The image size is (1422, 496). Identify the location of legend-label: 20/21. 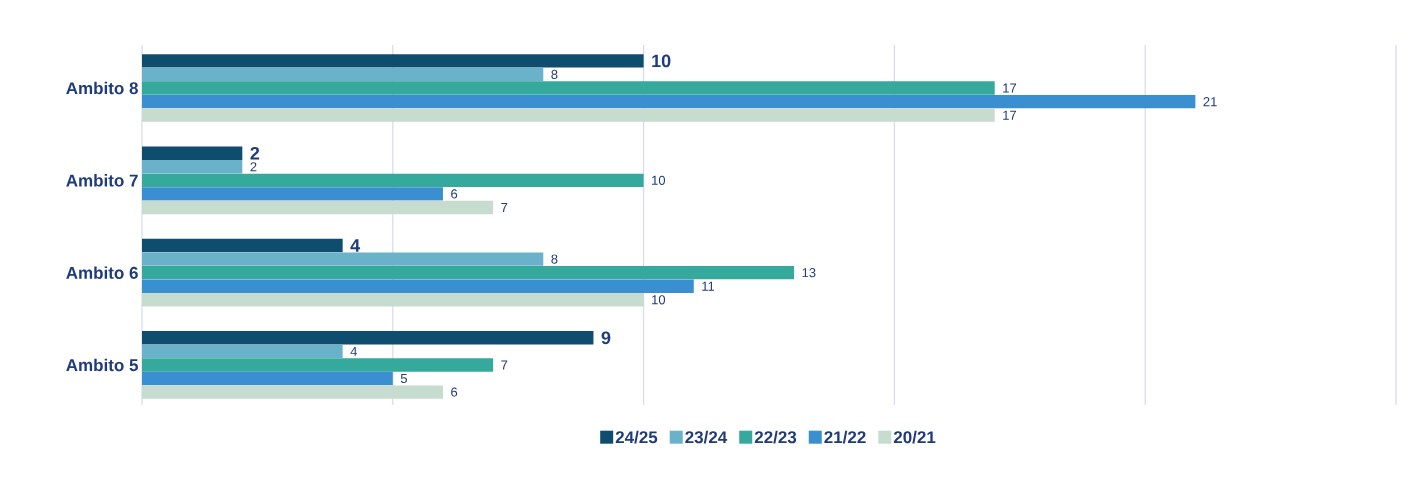
(914, 437).